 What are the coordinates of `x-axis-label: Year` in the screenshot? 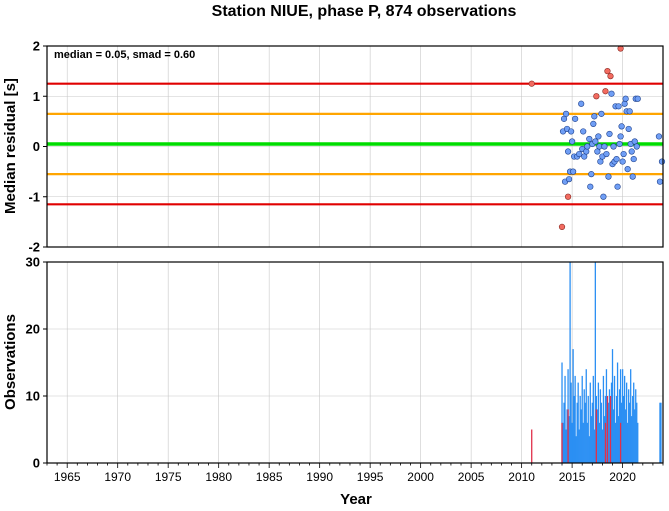 It's located at (356, 499).